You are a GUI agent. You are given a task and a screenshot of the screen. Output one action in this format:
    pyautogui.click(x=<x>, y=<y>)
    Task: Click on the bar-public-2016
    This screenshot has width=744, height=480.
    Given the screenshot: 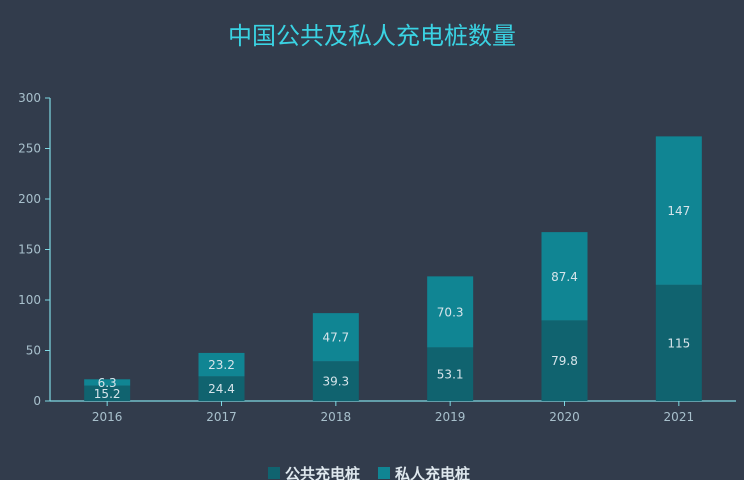 What is the action you would take?
    pyautogui.click(x=107, y=393)
    